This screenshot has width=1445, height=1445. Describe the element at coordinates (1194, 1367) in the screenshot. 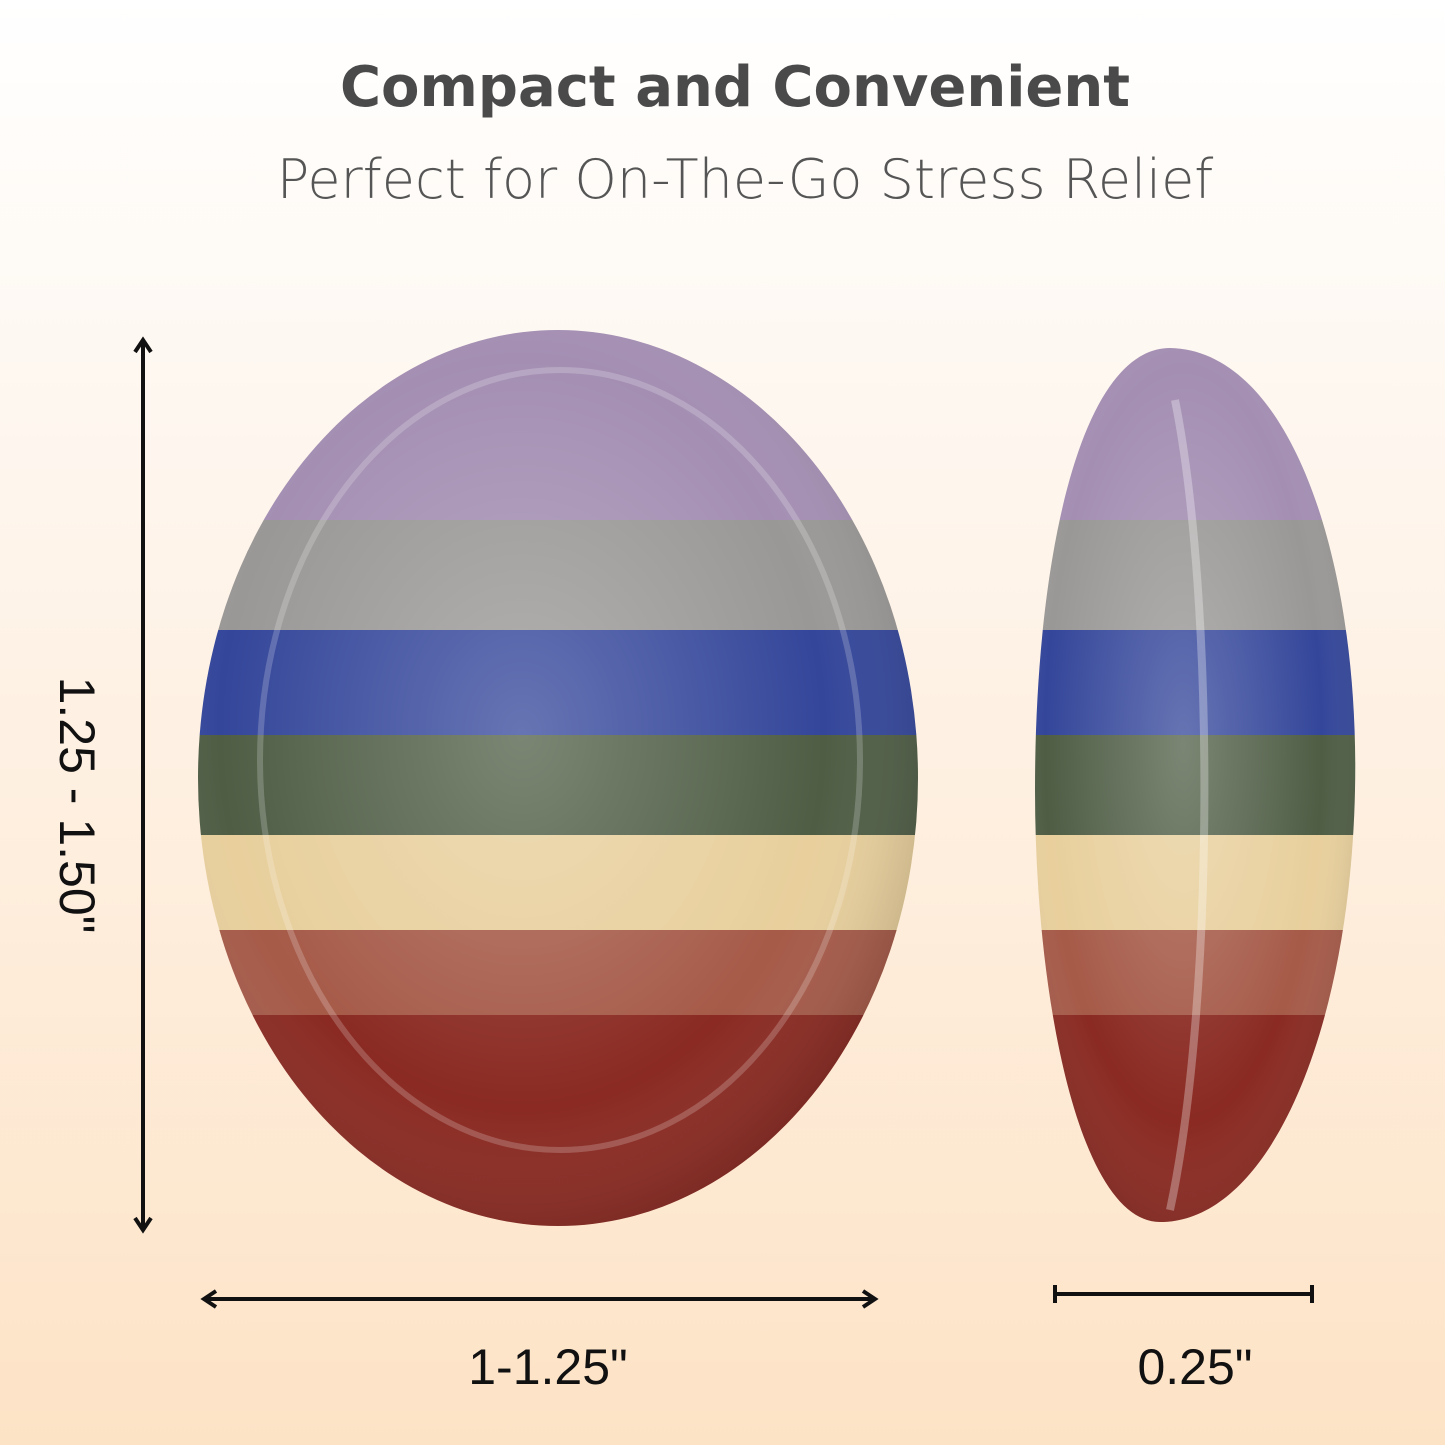

I see `thickness-label: 0.25"` at that location.